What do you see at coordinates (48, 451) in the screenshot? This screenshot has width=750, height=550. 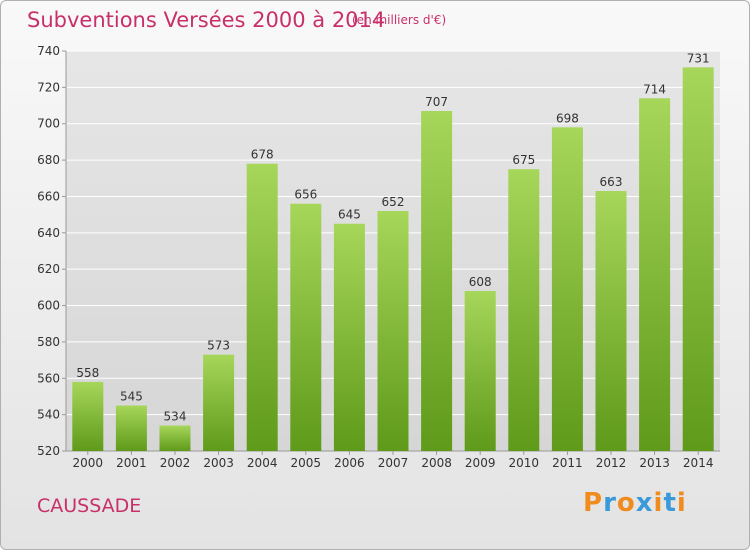 I see `y-tick-label: 520` at bounding box center [48, 451].